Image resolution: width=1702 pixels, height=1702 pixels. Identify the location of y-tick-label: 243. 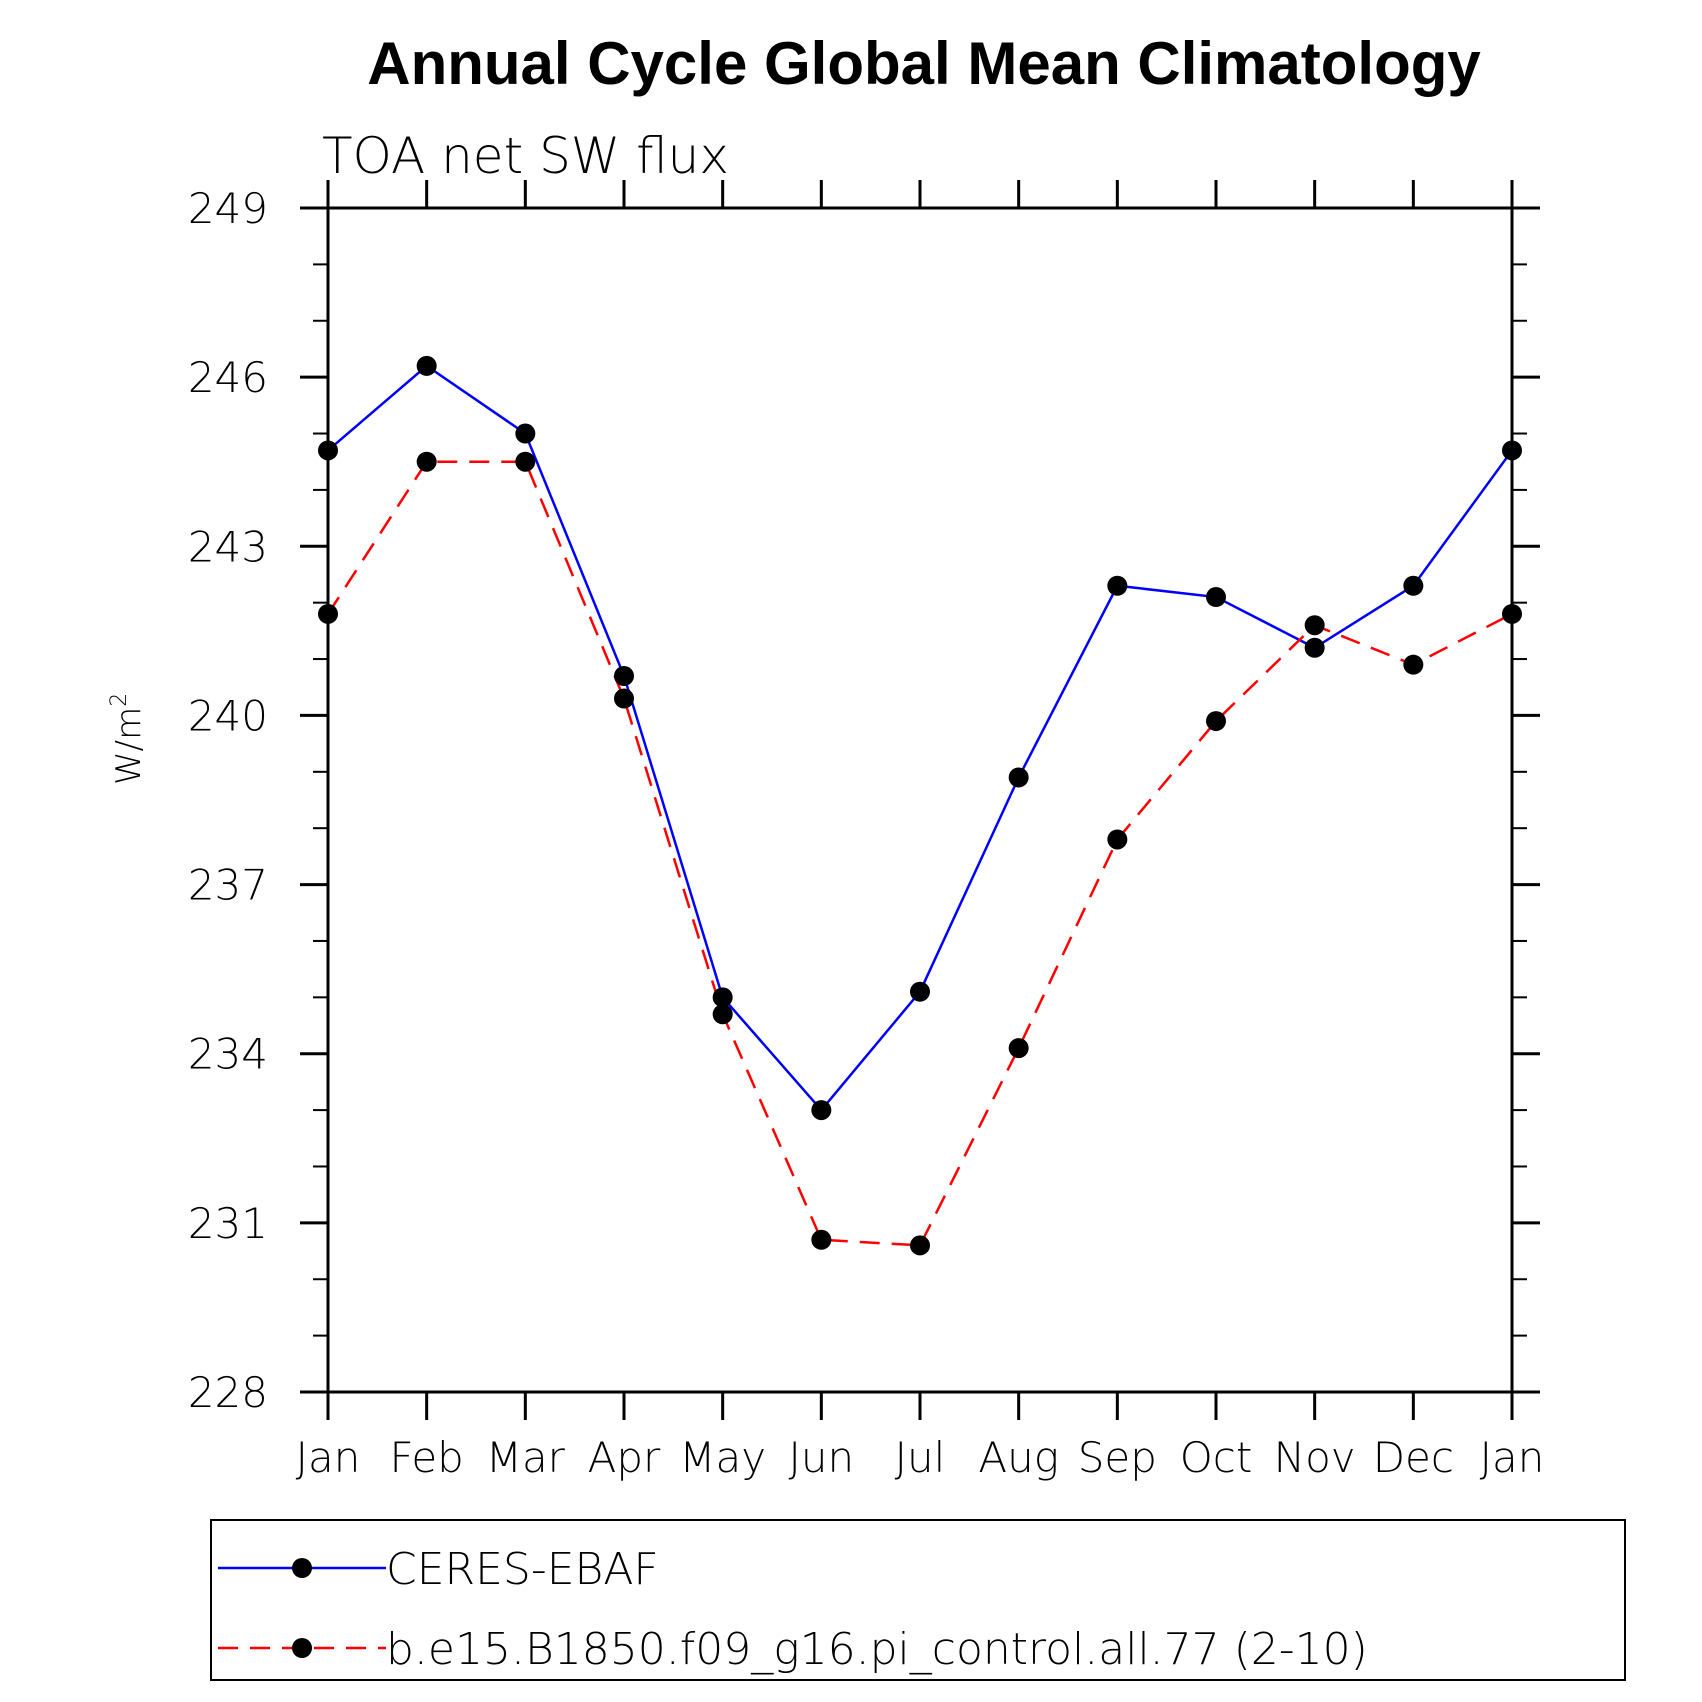
(228, 546).